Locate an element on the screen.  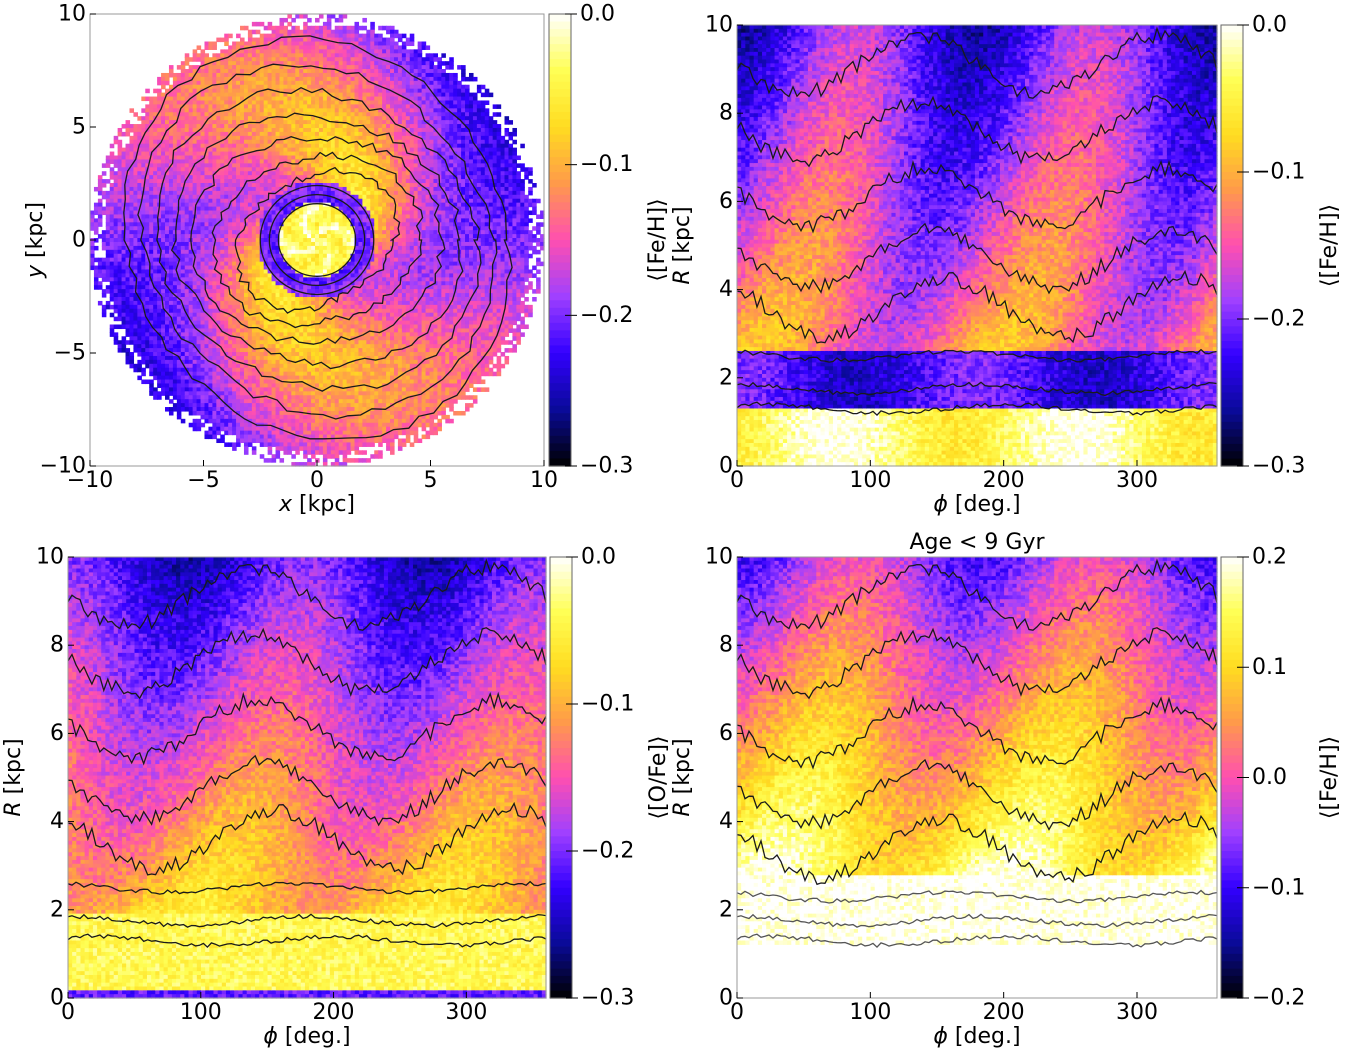
phiR-feh-young-heatmap is located at coordinates (977, 751).